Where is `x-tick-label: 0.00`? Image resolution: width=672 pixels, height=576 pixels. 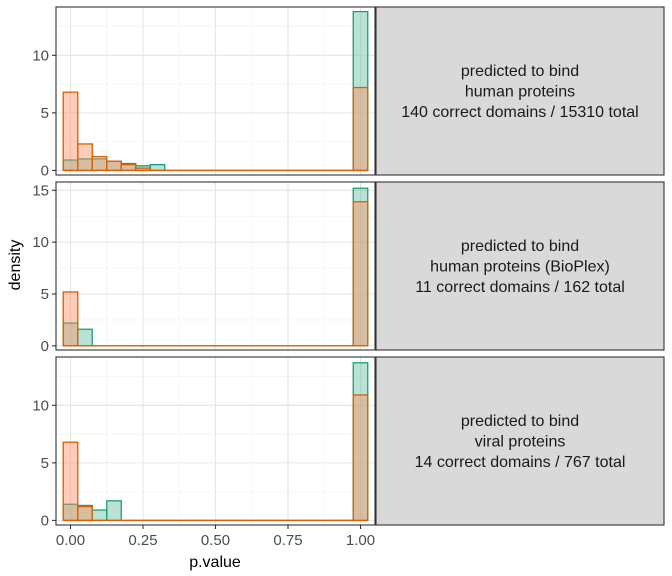 x-tick-label: 0.00 is located at coordinates (70, 540).